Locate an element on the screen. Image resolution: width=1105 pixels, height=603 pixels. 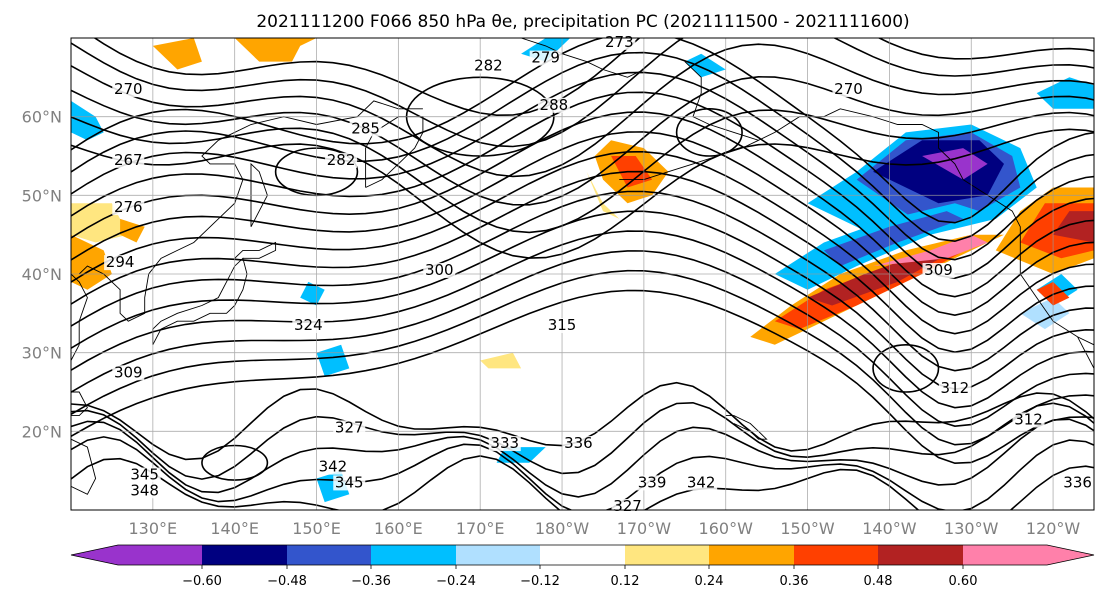
contour-label: 342 is located at coordinates (333, 467).